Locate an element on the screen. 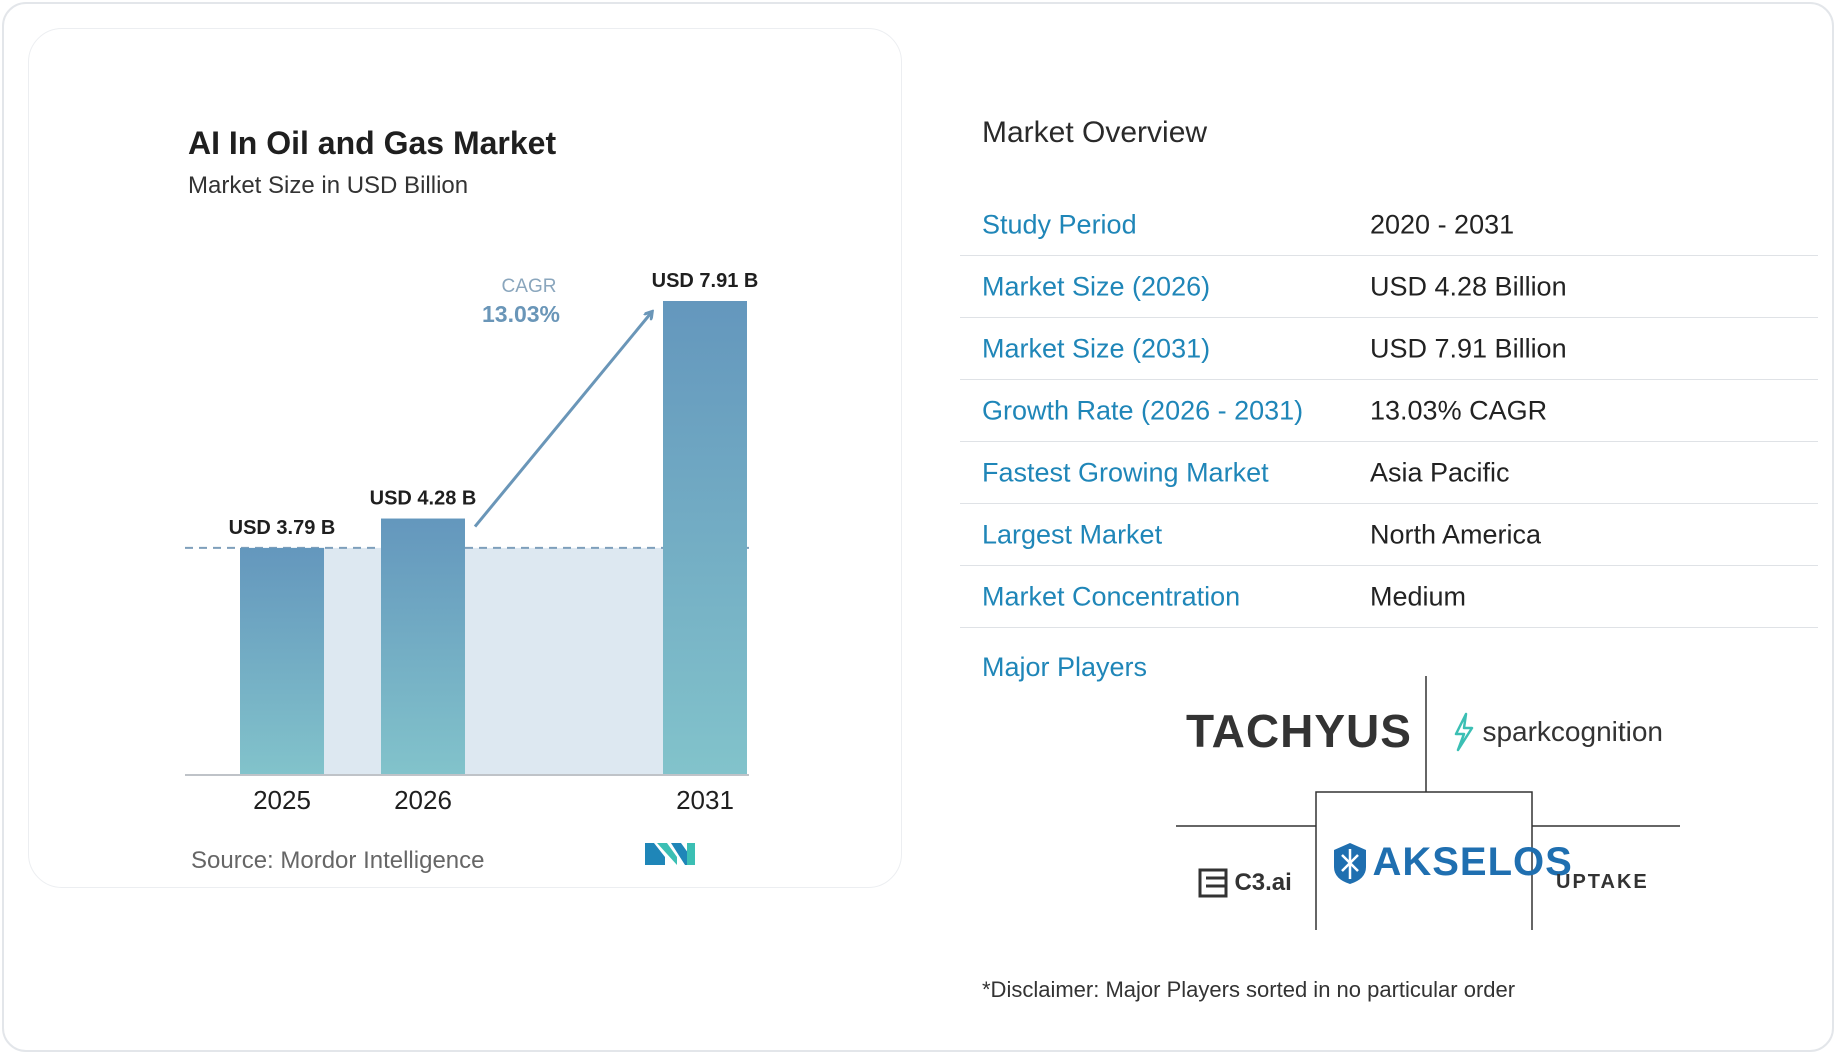  tachyus-logo: TACHYUS is located at coordinates (1299, 731).